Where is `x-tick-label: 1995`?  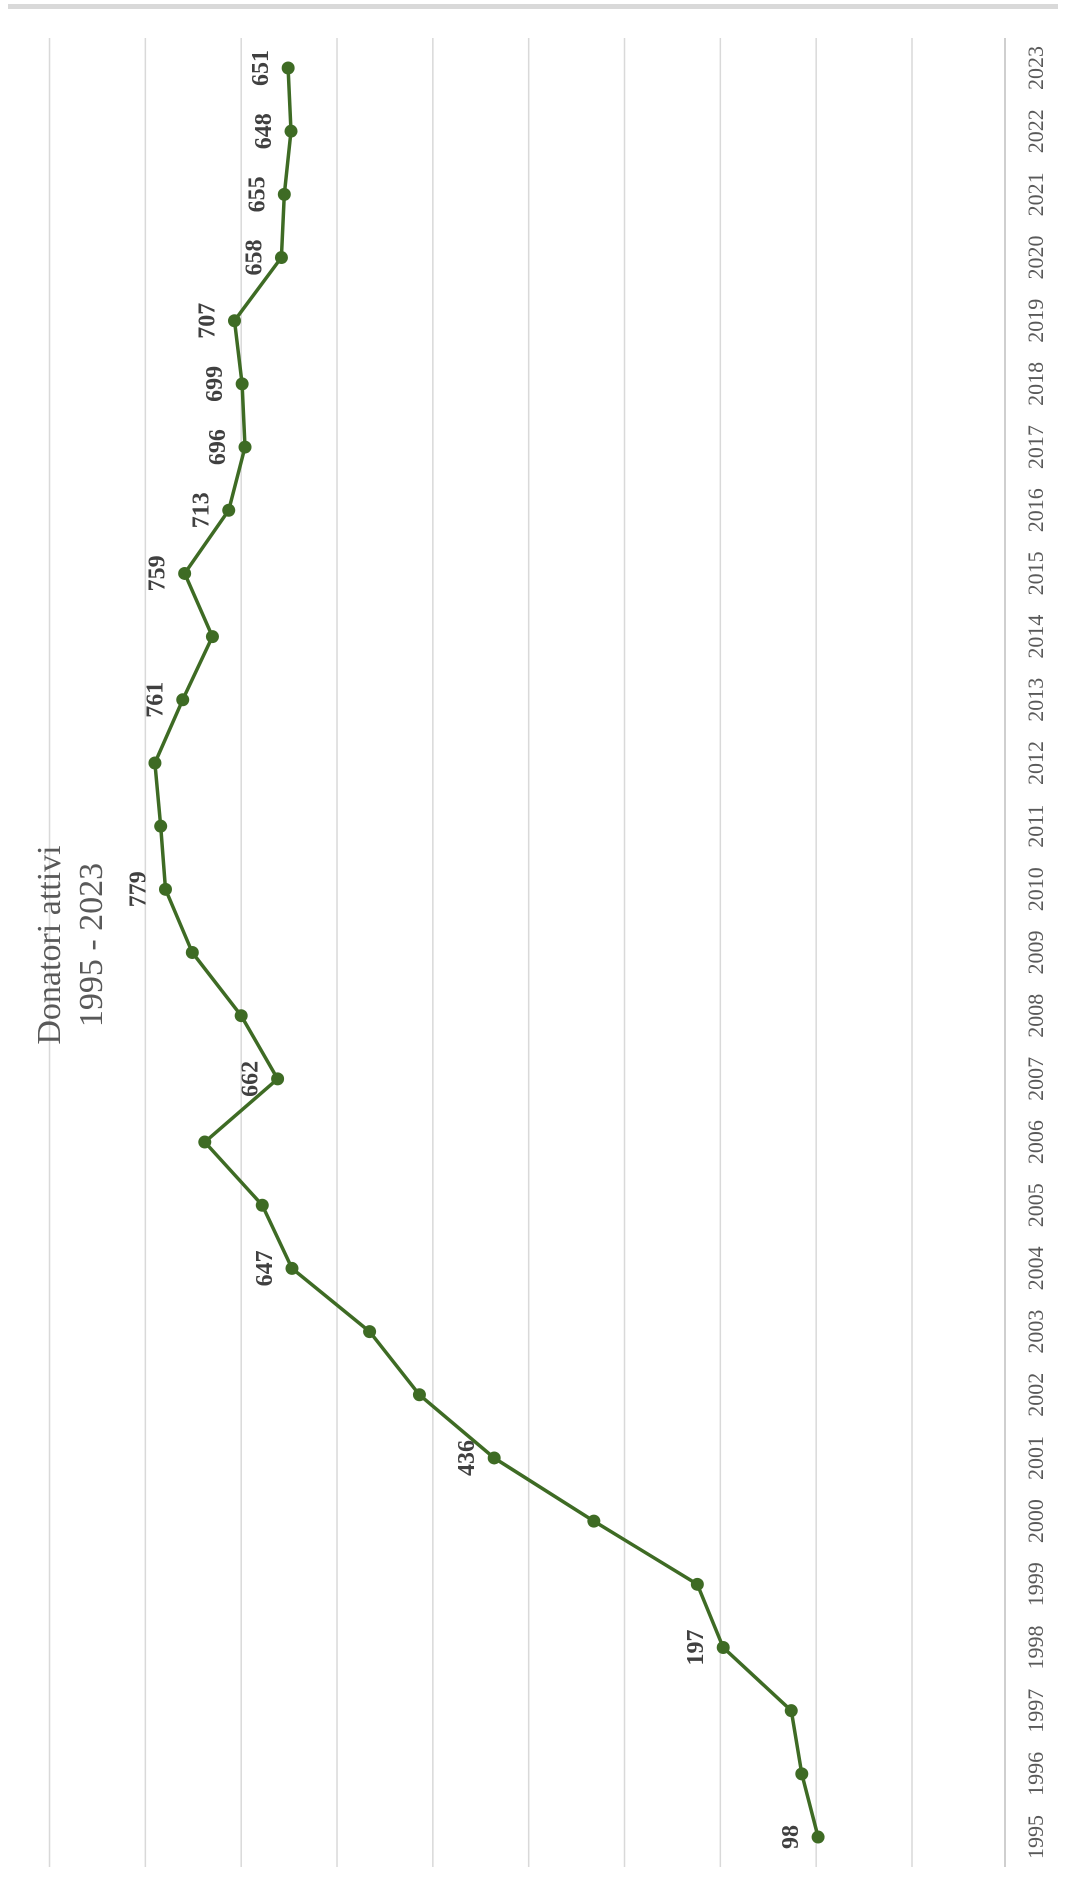 x-tick-label: 1995 is located at coordinates (1035, 1837).